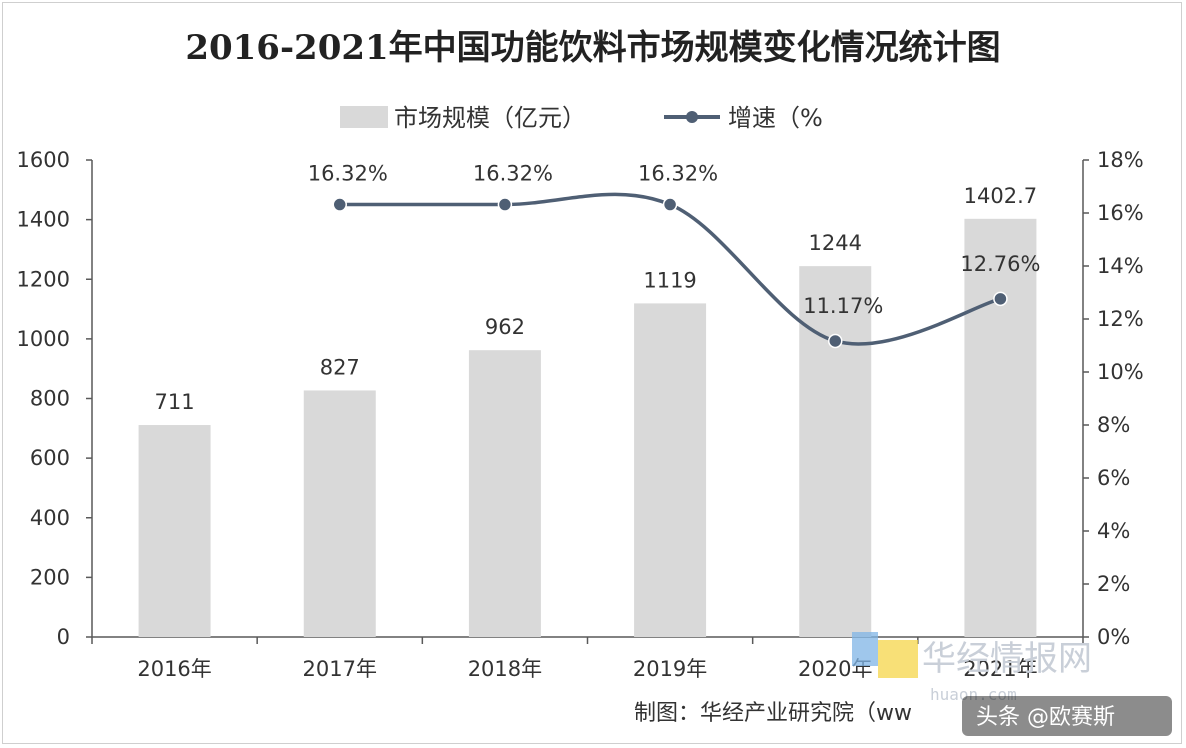 The height and width of the screenshot is (748, 1186). I want to click on category-label: 2018年, so click(505, 669).